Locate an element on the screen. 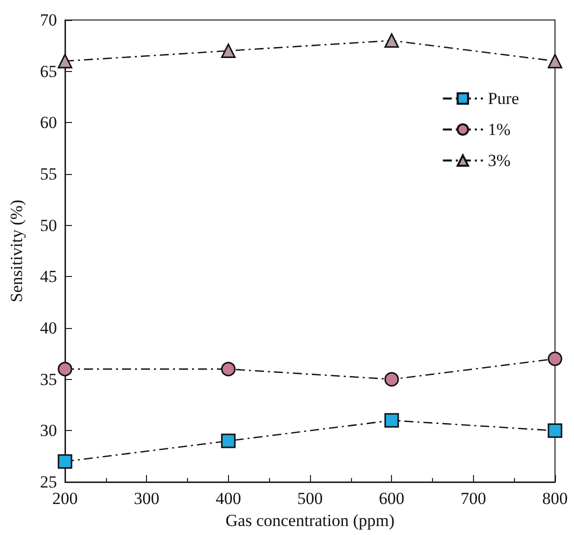 This screenshot has width=574, height=535. y-tick-label: 35 is located at coordinates (48, 379).